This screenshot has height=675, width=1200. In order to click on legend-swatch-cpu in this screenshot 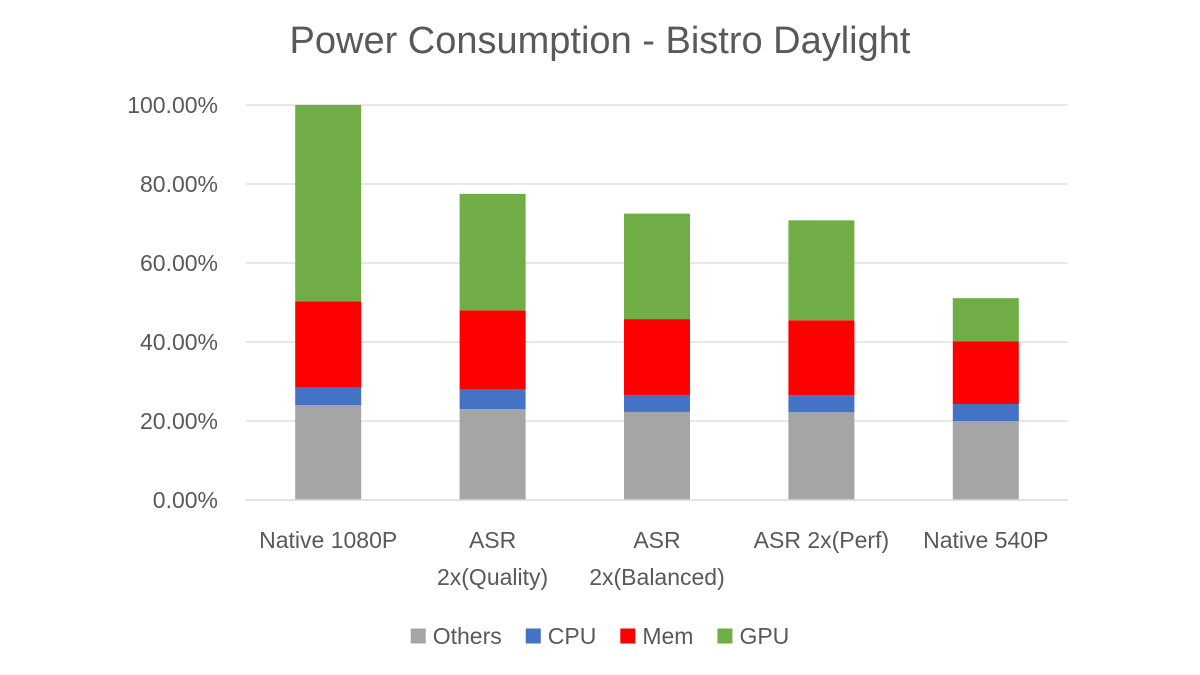, I will do `click(533, 636)`.